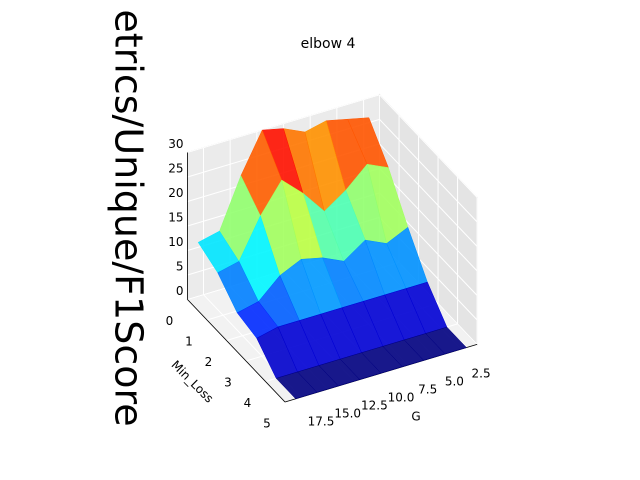 This screenshot has width=640, height=480. Describe the element at coordinates (248, 403) in the screenshot. I see `y-tick-label: 4` at that location.